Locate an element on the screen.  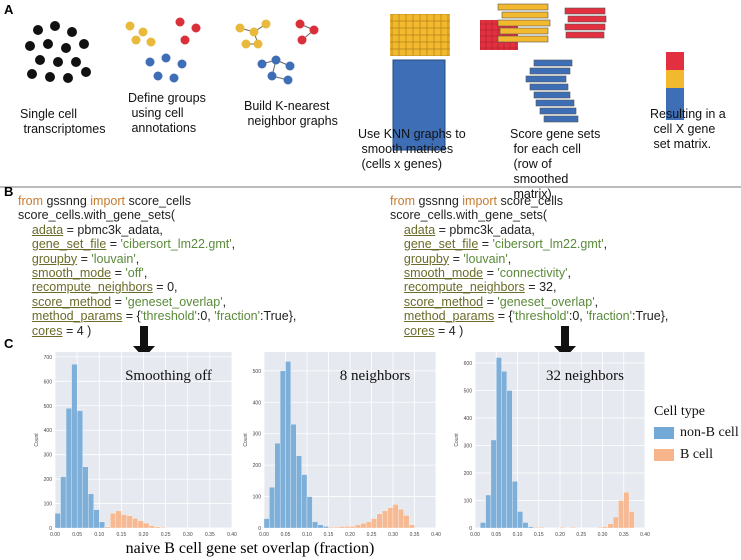
matrix-yellow is located at coordinates (420, 35).